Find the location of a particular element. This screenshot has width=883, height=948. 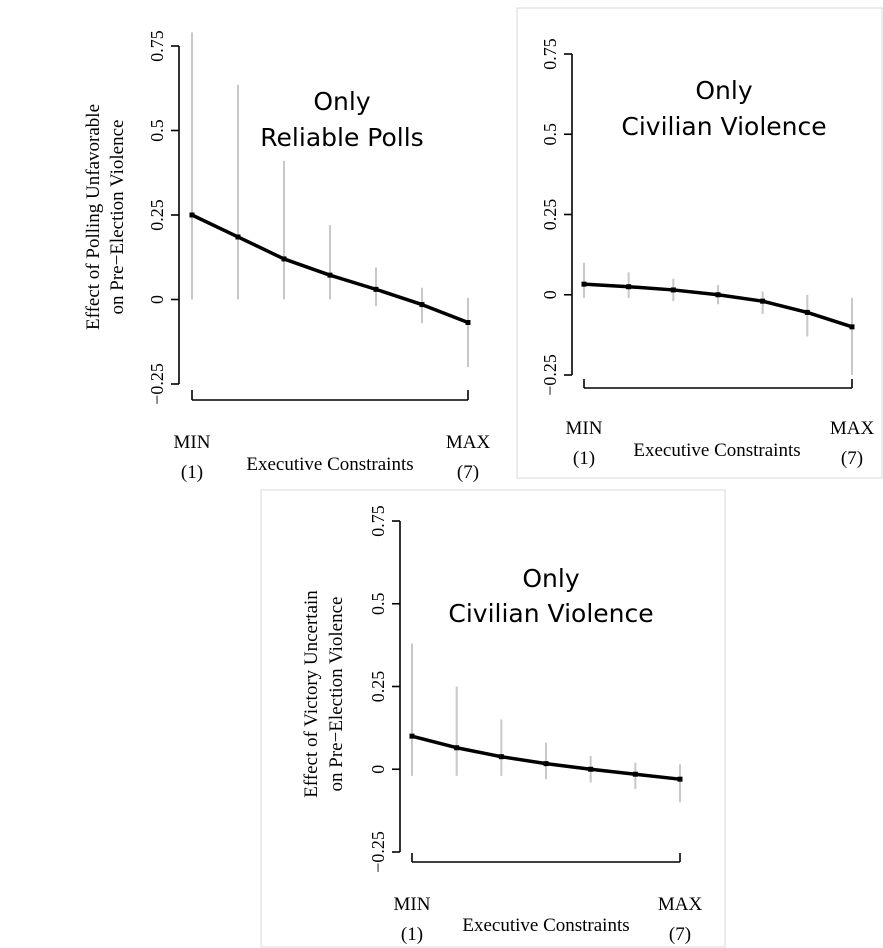

y-axis-label: Effect of Victory Uncertain is located at coordinates (311, 694).